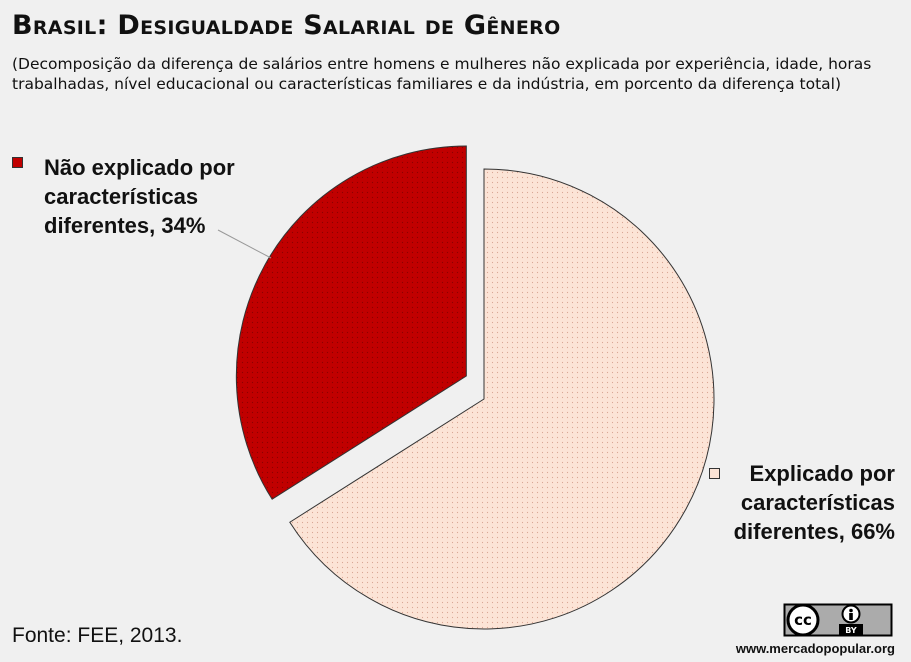 Image resolution: width=911 pixels, height=662 pixels. Describe the element at coordinates (17, 162) in the screenshot. I see `legend-marker-unexplained` at that location.